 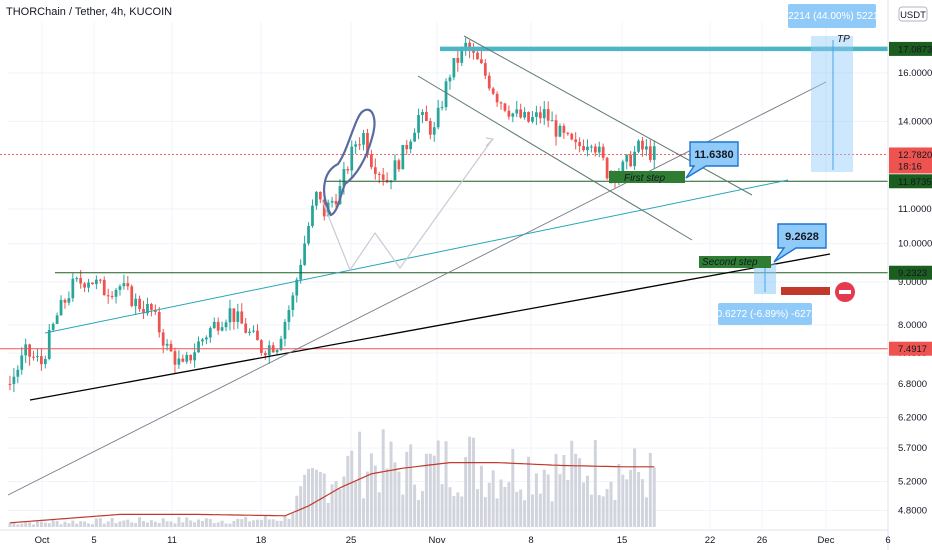 I want to click on volume-moving-average, so click(x=332, y=493).